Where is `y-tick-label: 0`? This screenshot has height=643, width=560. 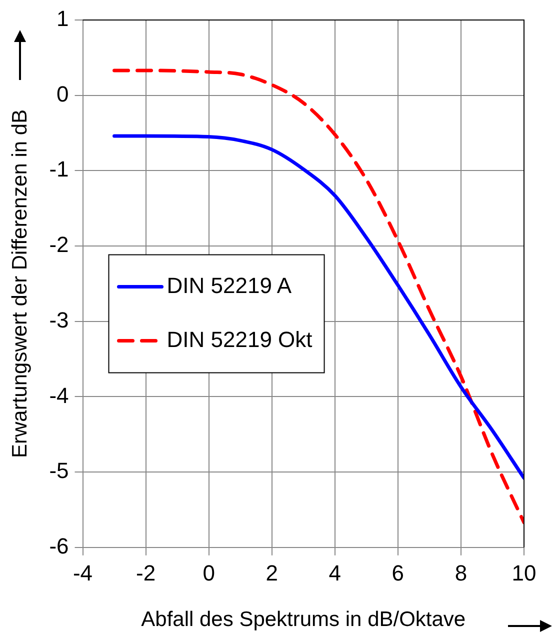
y-tick-label: 0 is located at coordinates (62, 93).